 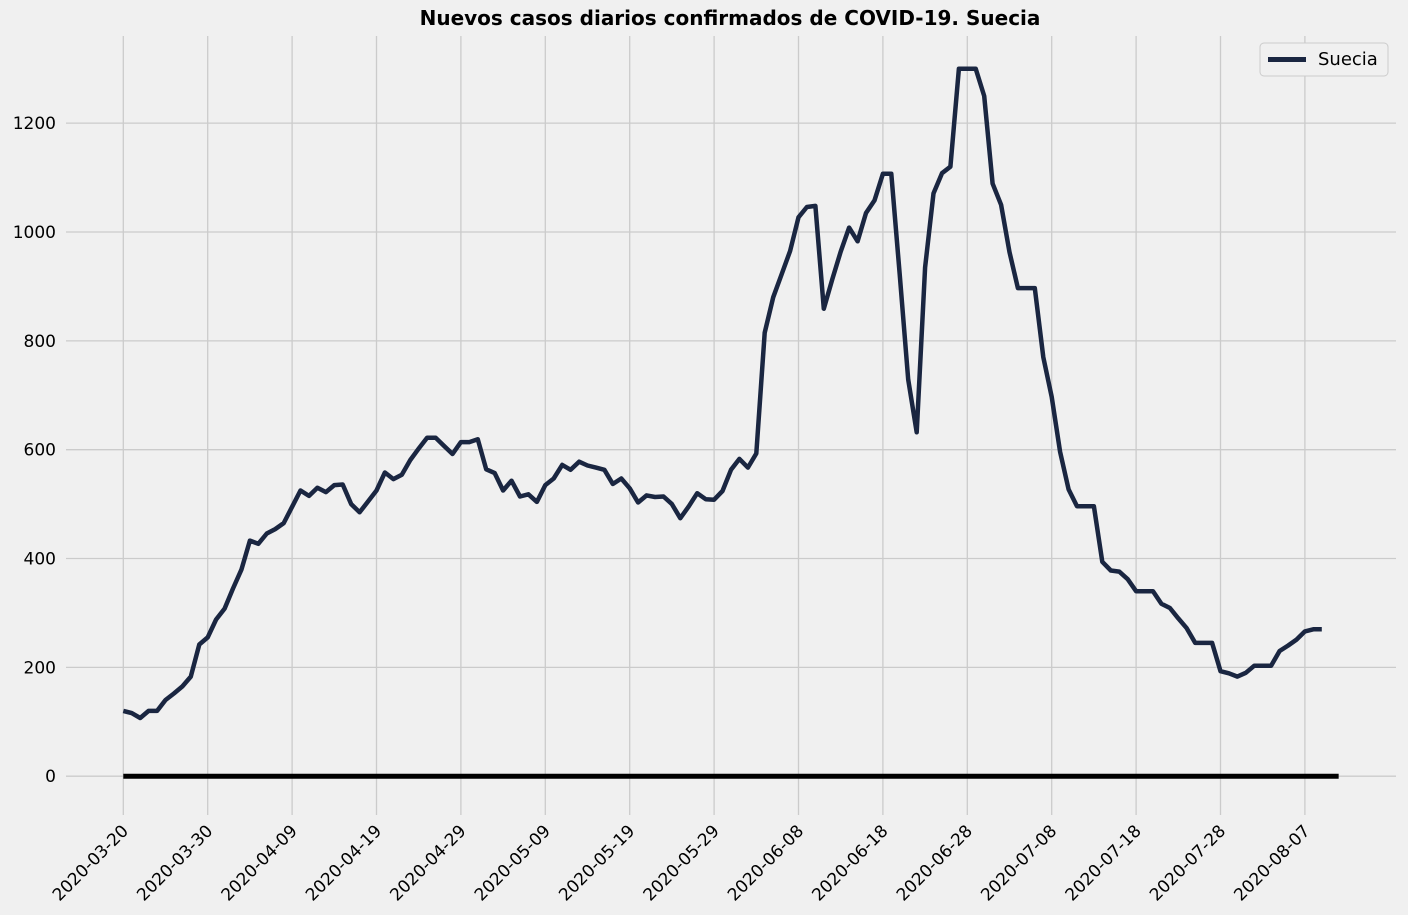 I want to click on y-tick-label: 0, so click(x=50, y=777).